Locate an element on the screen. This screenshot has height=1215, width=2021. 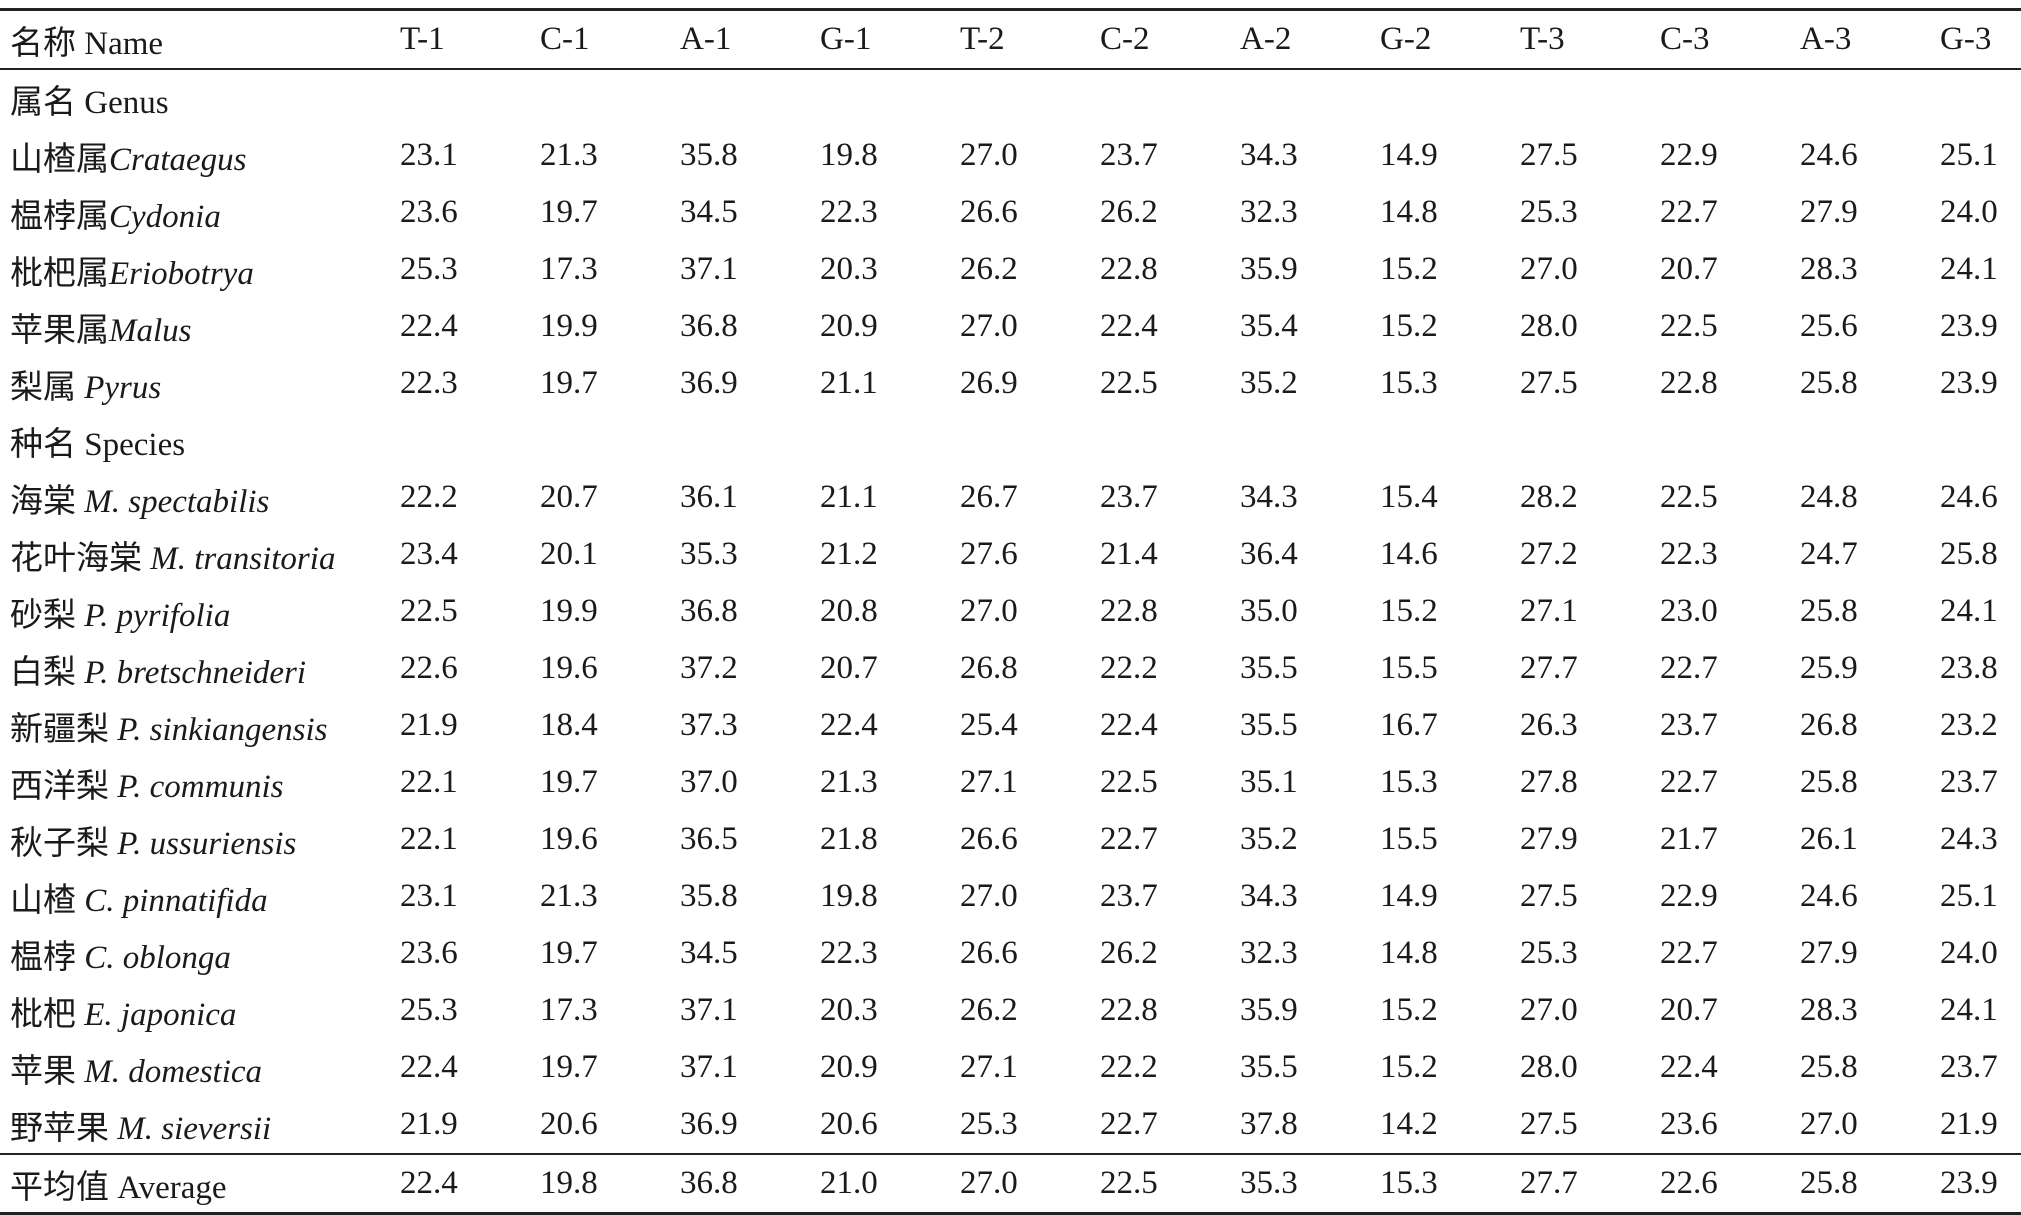
value-cell: 22.5 is located at coordinates (1689, 326).